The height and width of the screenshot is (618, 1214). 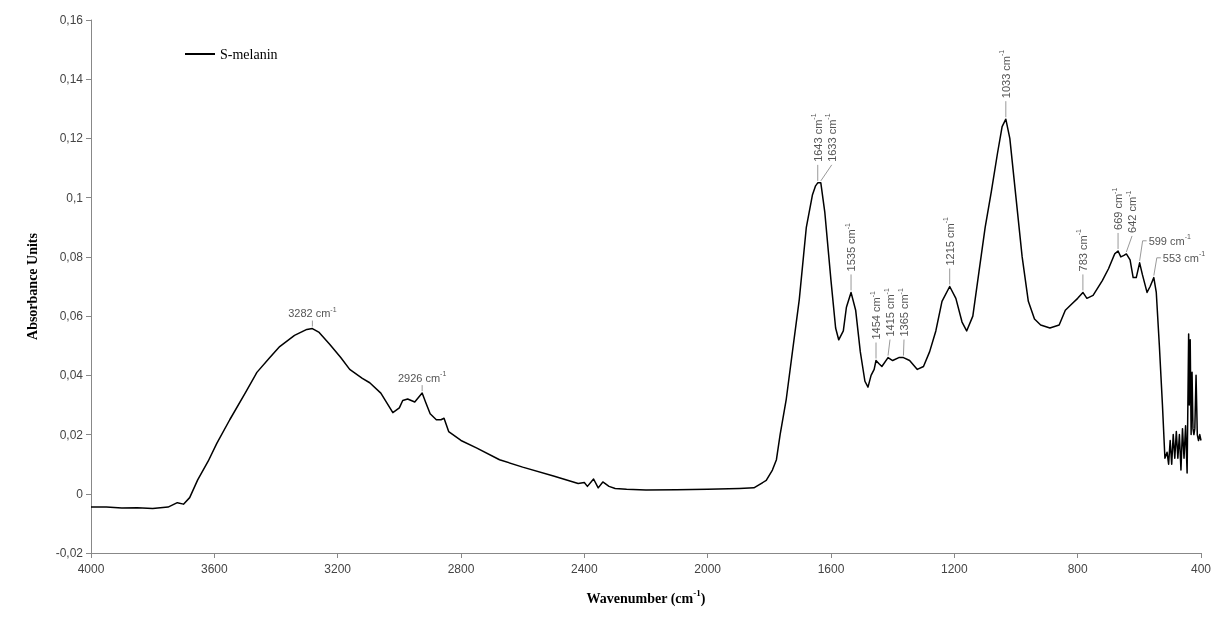 I want to click on x-tick-label: 1600, so click(x=831, y=569).